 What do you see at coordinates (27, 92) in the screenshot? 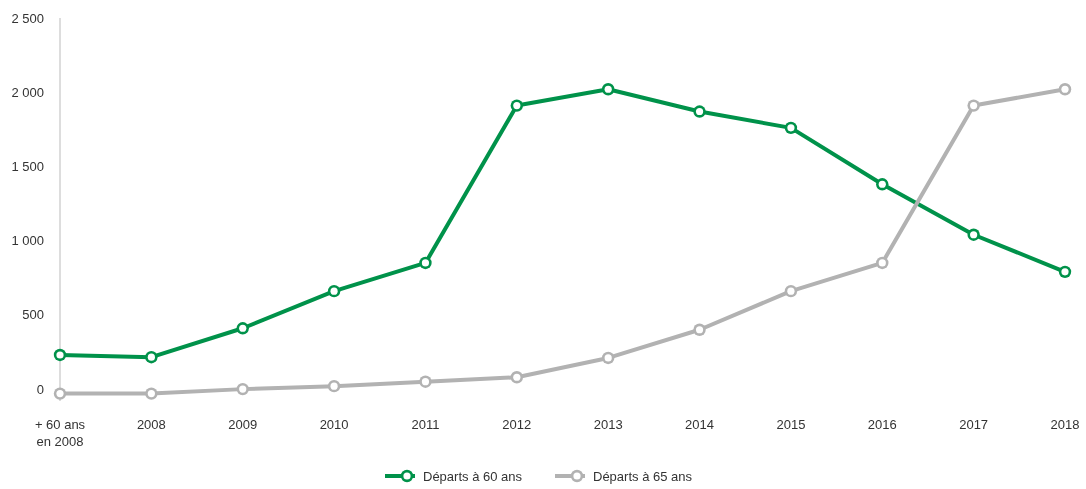
I see `y-tick-label: 2 000` at bounding box center [27, 92].